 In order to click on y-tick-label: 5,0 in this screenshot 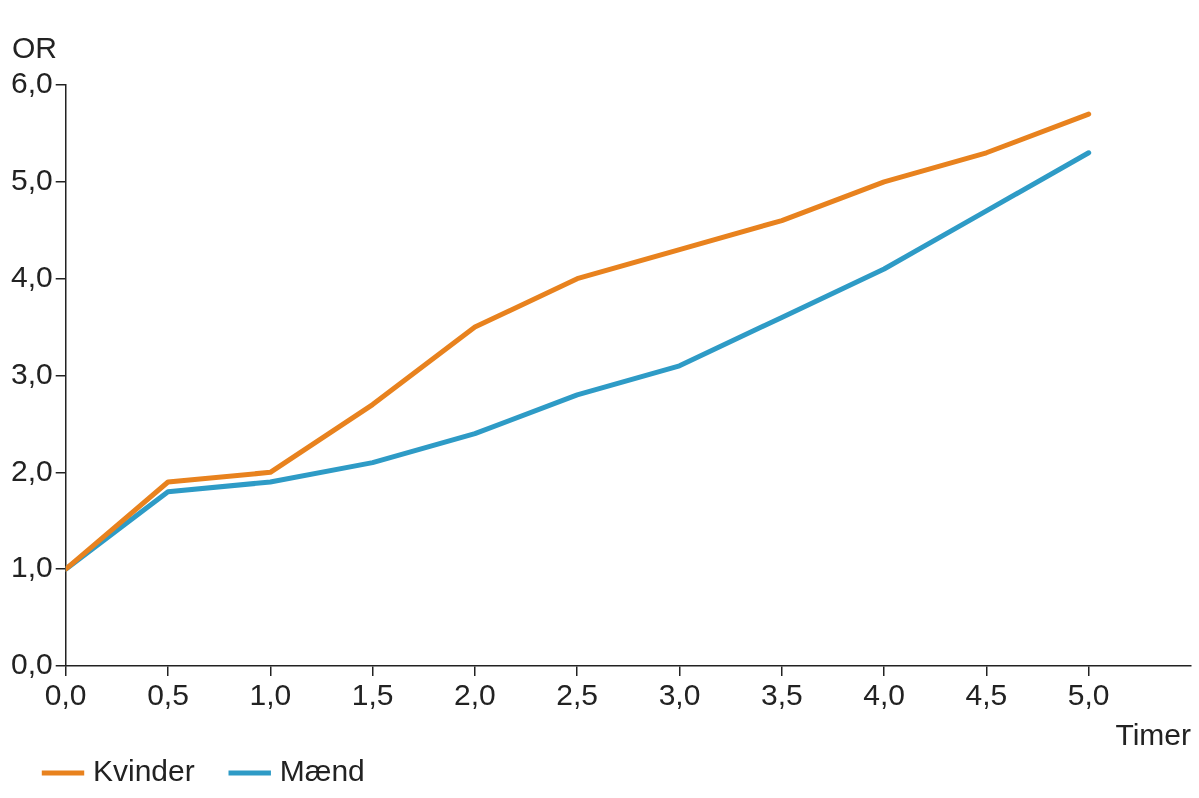, I will do `click(31, 180)`.